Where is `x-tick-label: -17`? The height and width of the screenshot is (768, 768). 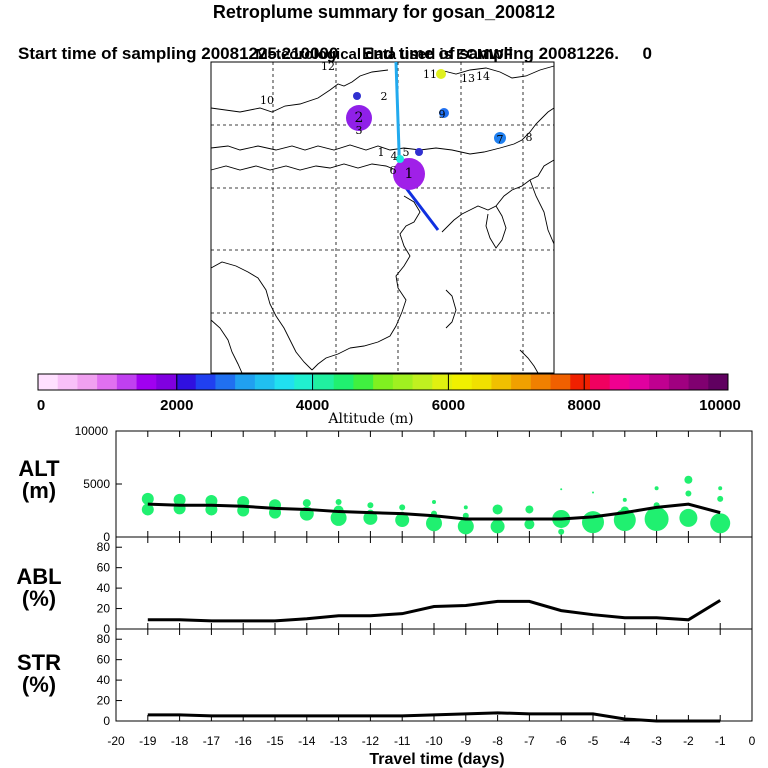 x-tick-label: -17 is located at coordinates (212, 741).